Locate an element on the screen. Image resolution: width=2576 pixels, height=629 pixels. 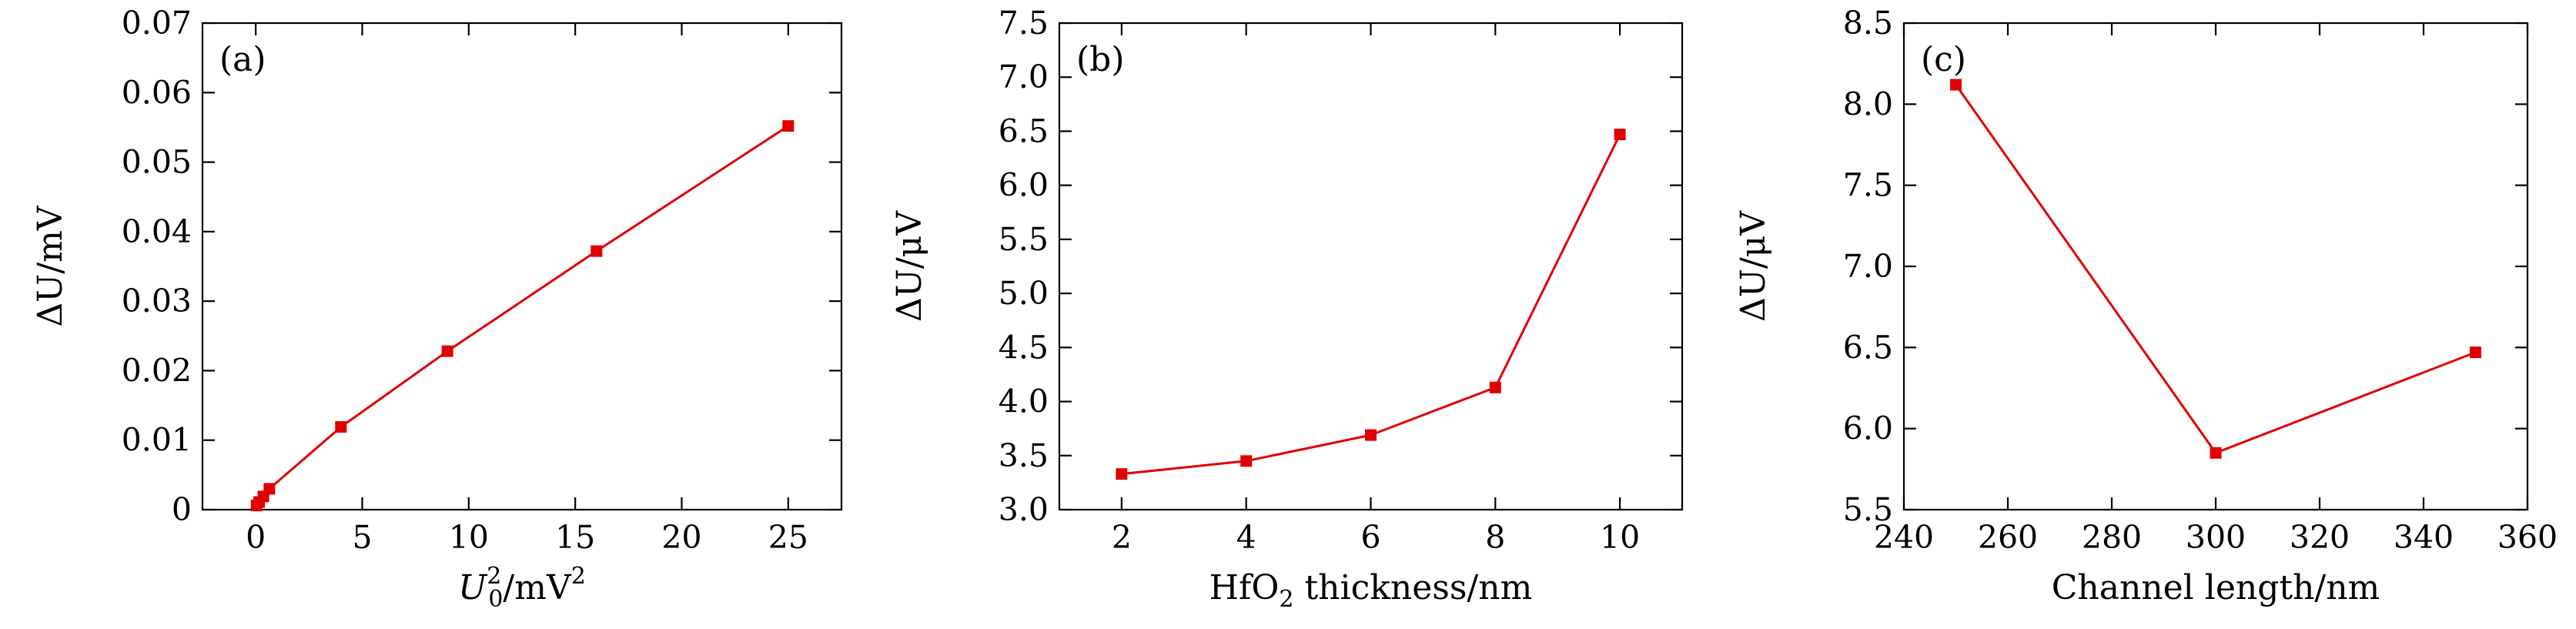
y-tick-label: 3.5 is located at coordinates (1024, 455).